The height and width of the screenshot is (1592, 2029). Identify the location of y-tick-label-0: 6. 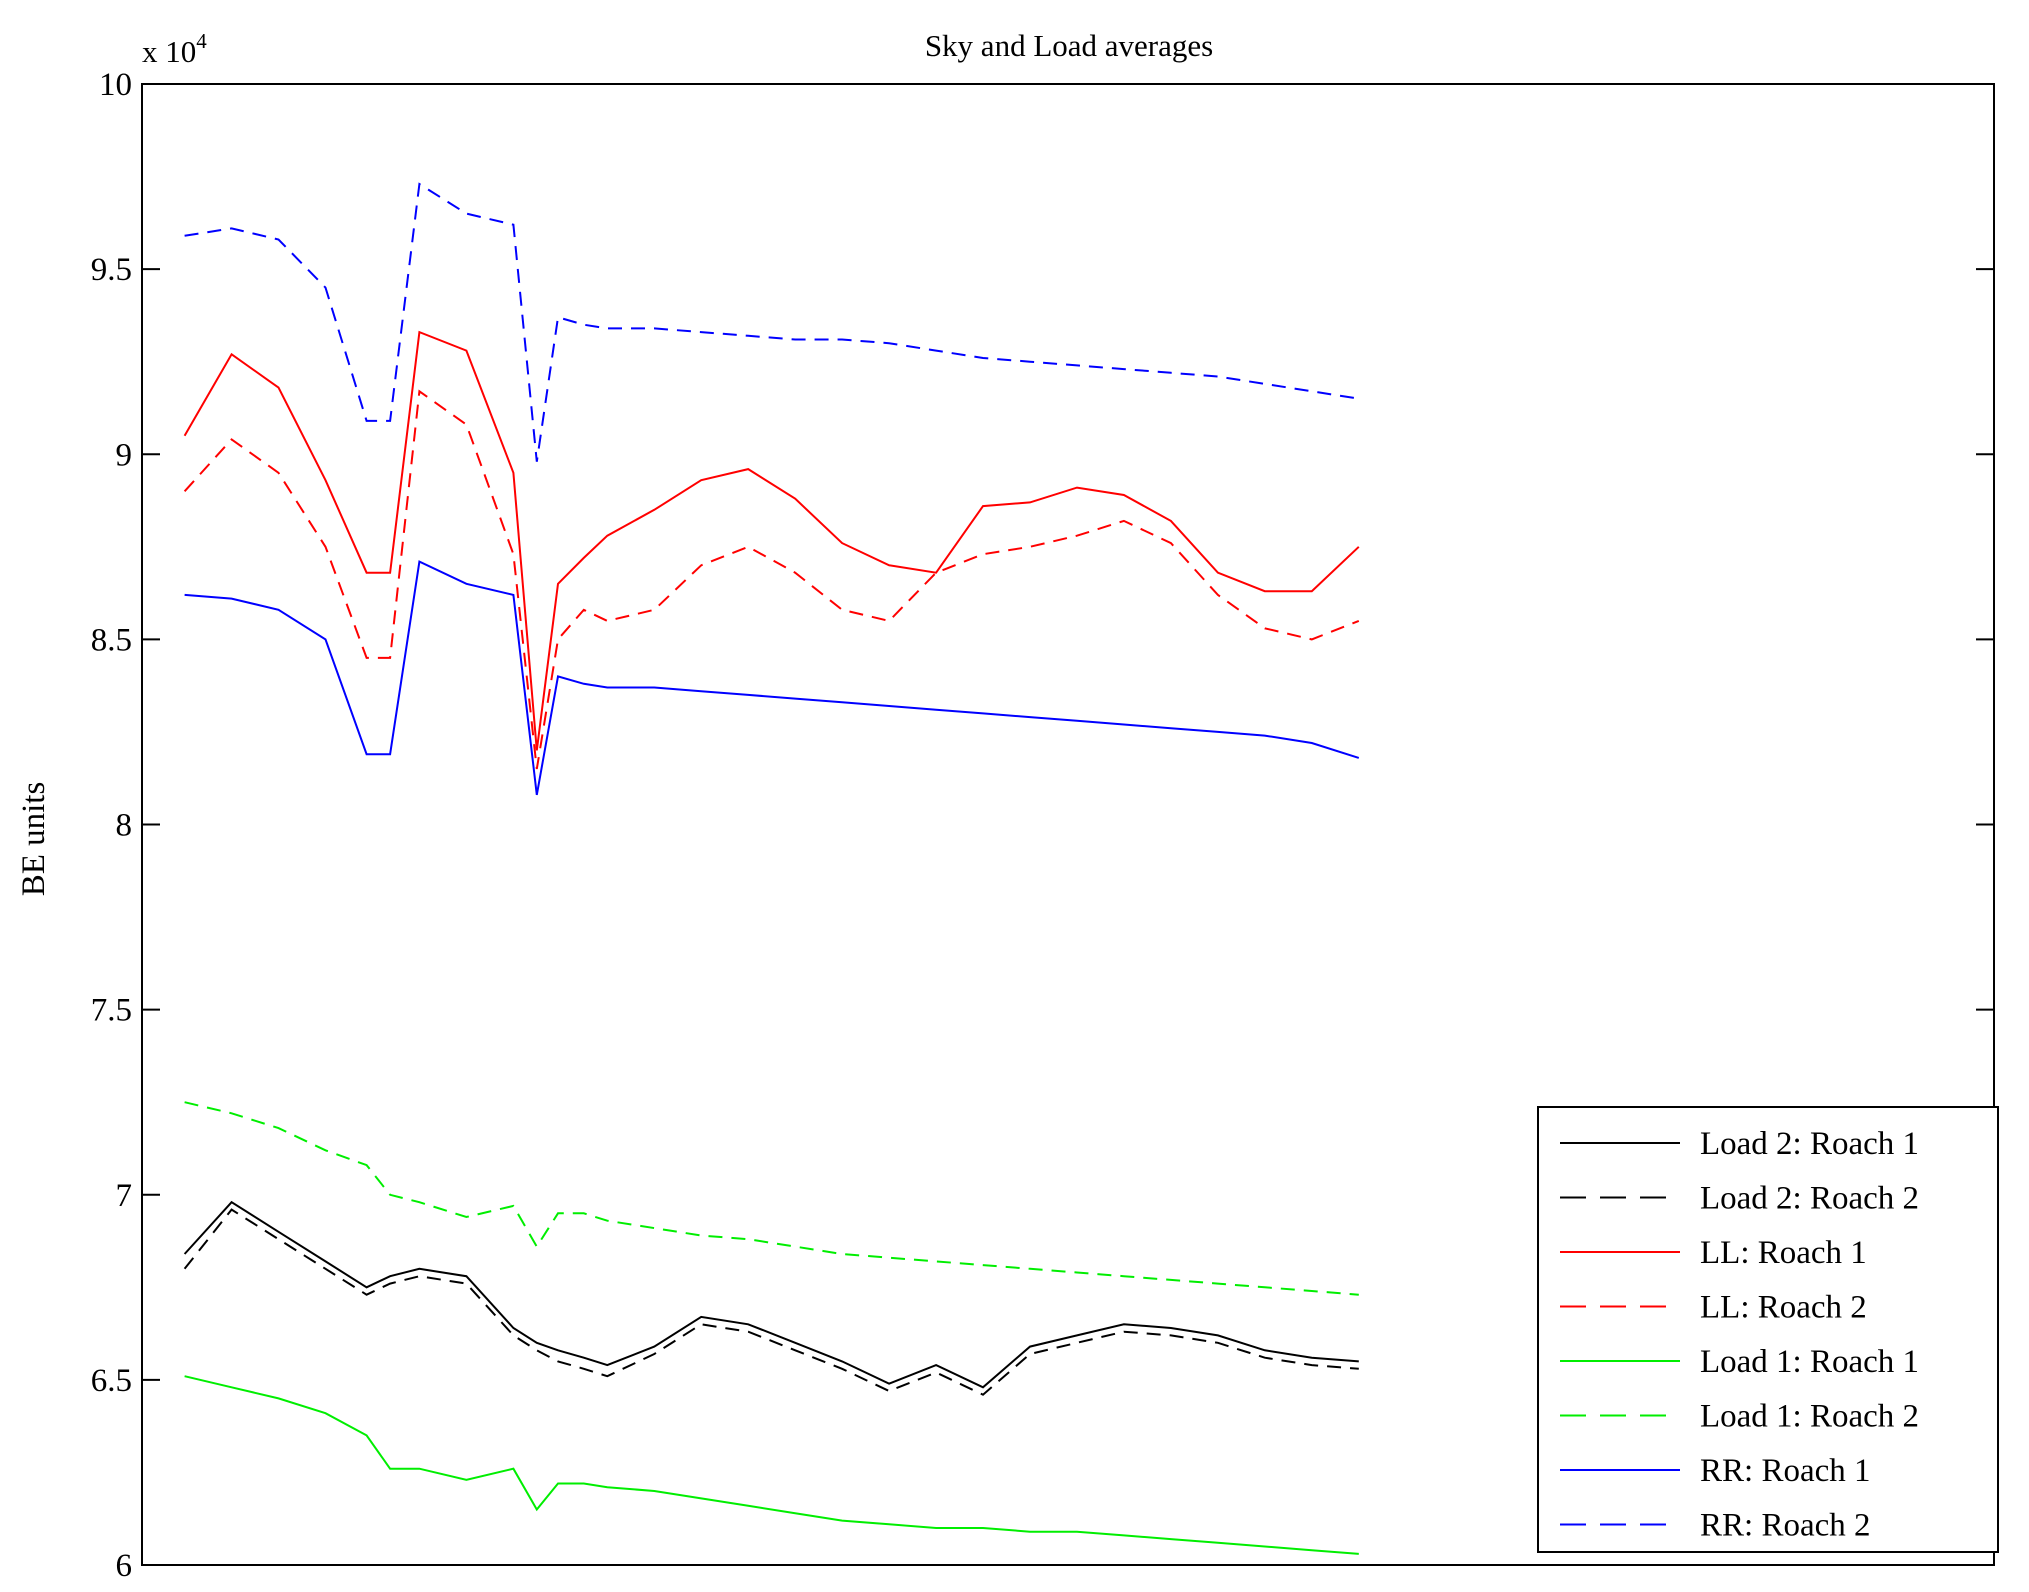
(124, 1566).